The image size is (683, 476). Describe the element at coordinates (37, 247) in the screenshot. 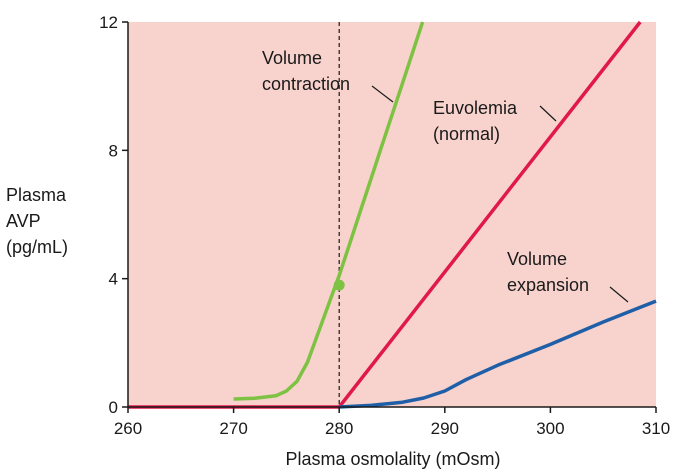

I see `y-axis-label-line-3: (pg/mL)` at that location.